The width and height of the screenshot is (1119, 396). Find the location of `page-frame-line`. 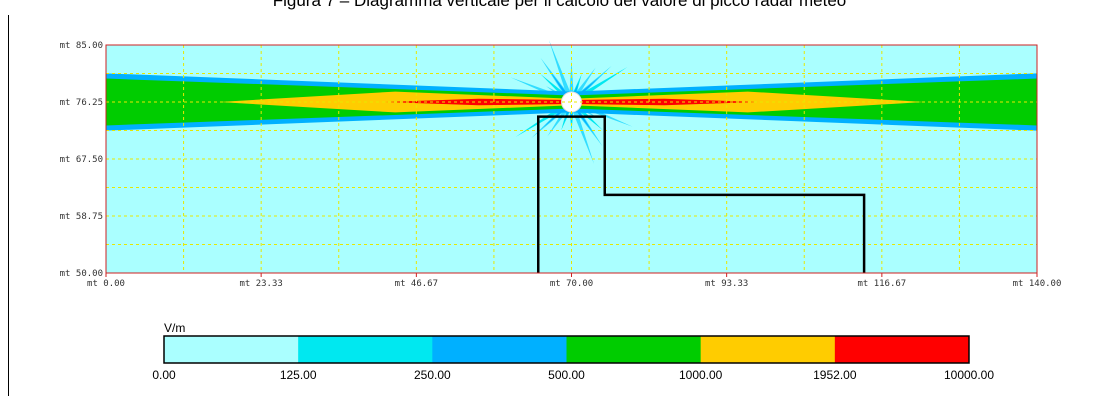

page-frame-line is located at coordinates (8, 205).